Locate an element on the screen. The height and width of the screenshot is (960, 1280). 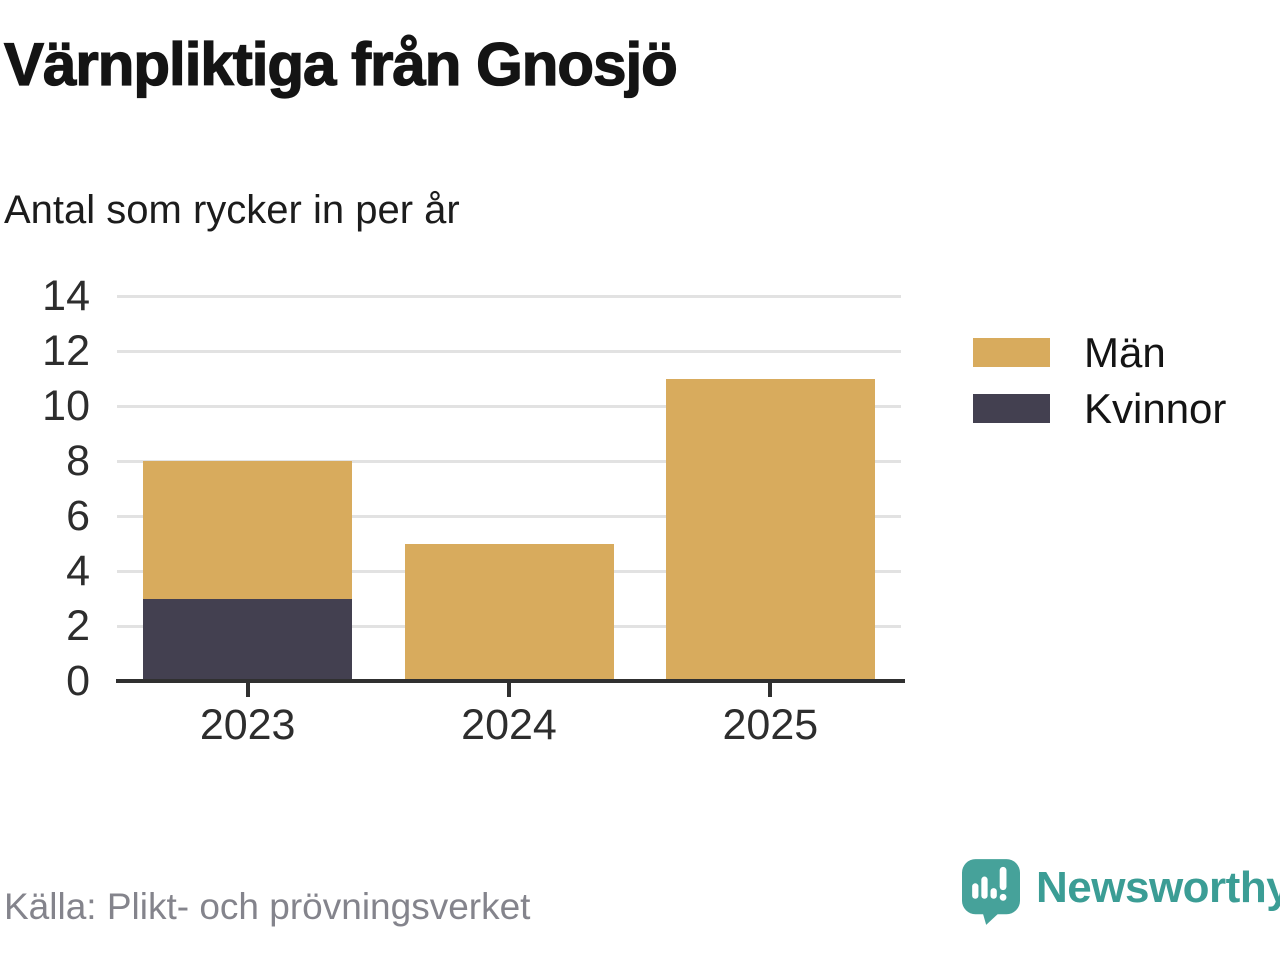
legend-item-Kvinnor: Kvinnor is located at coordinates (1099, 408).